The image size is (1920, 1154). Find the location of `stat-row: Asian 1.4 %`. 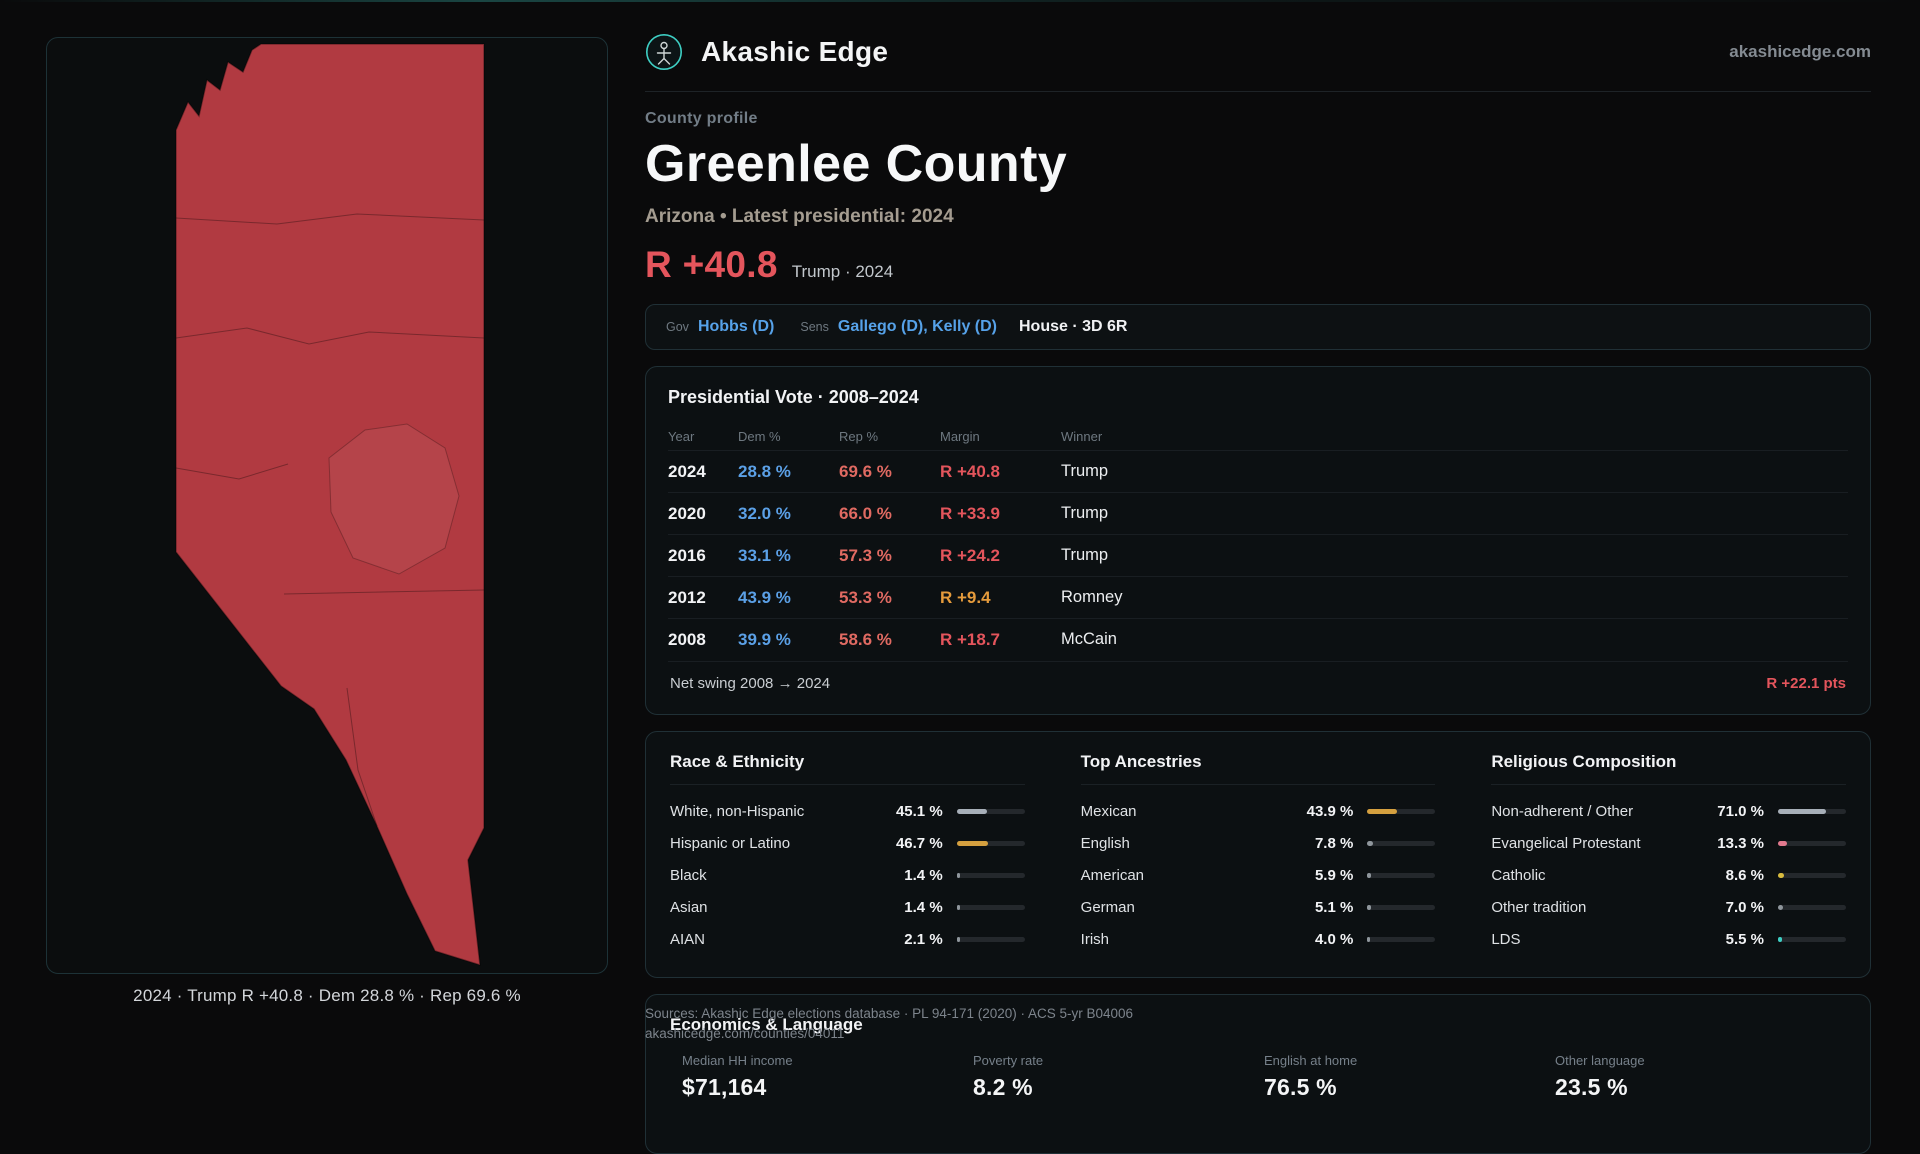

stat-row: Asian 1.4 % is located at coordinates (847, 907).